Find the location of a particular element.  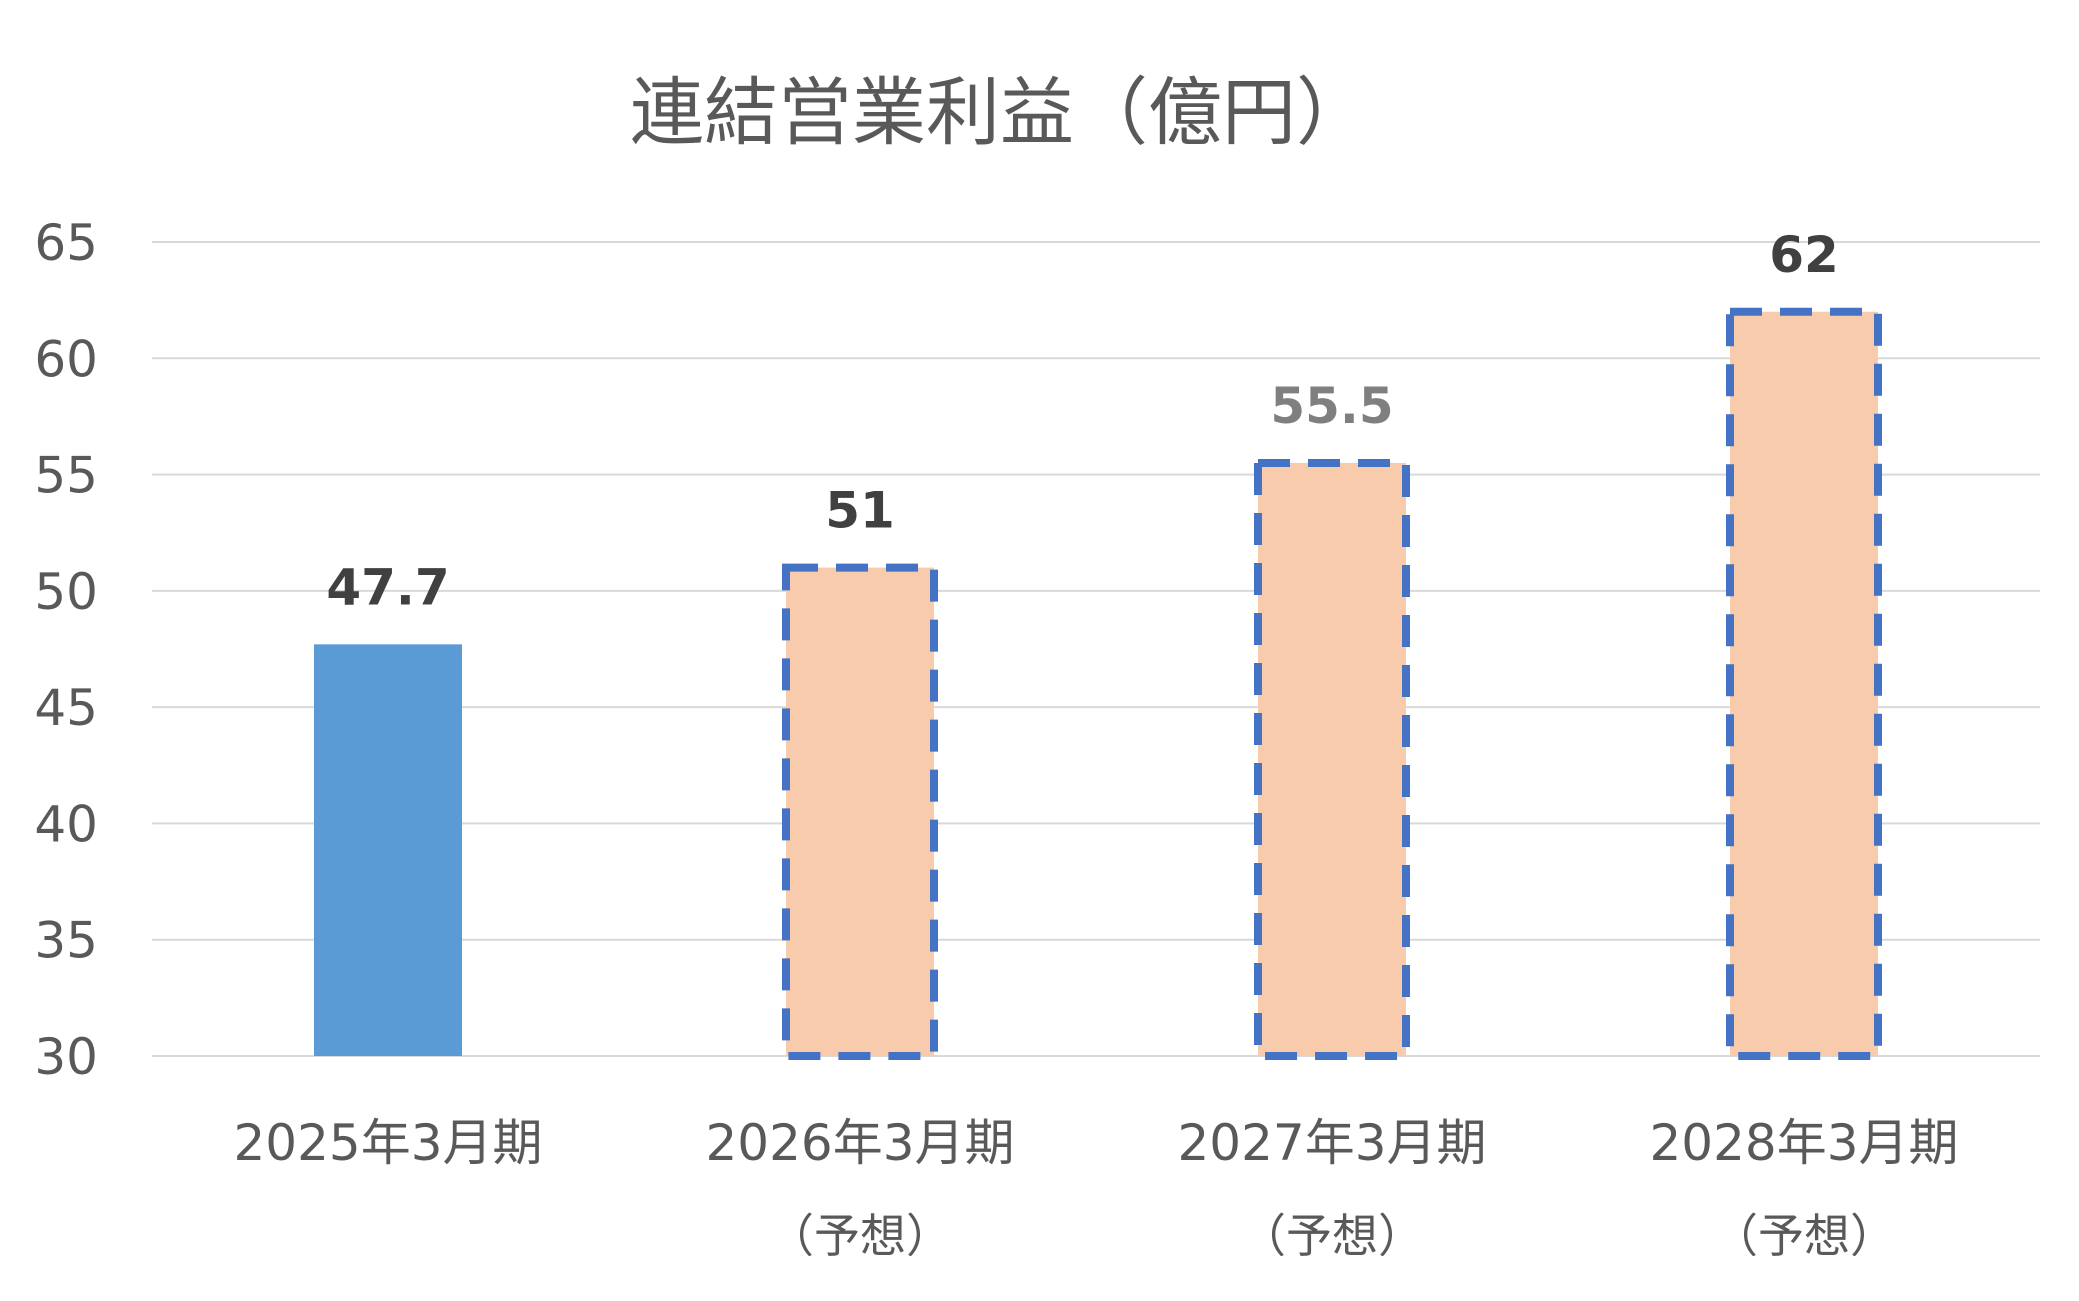

data-label: 55.5 is located at coordinates (1331, 406).